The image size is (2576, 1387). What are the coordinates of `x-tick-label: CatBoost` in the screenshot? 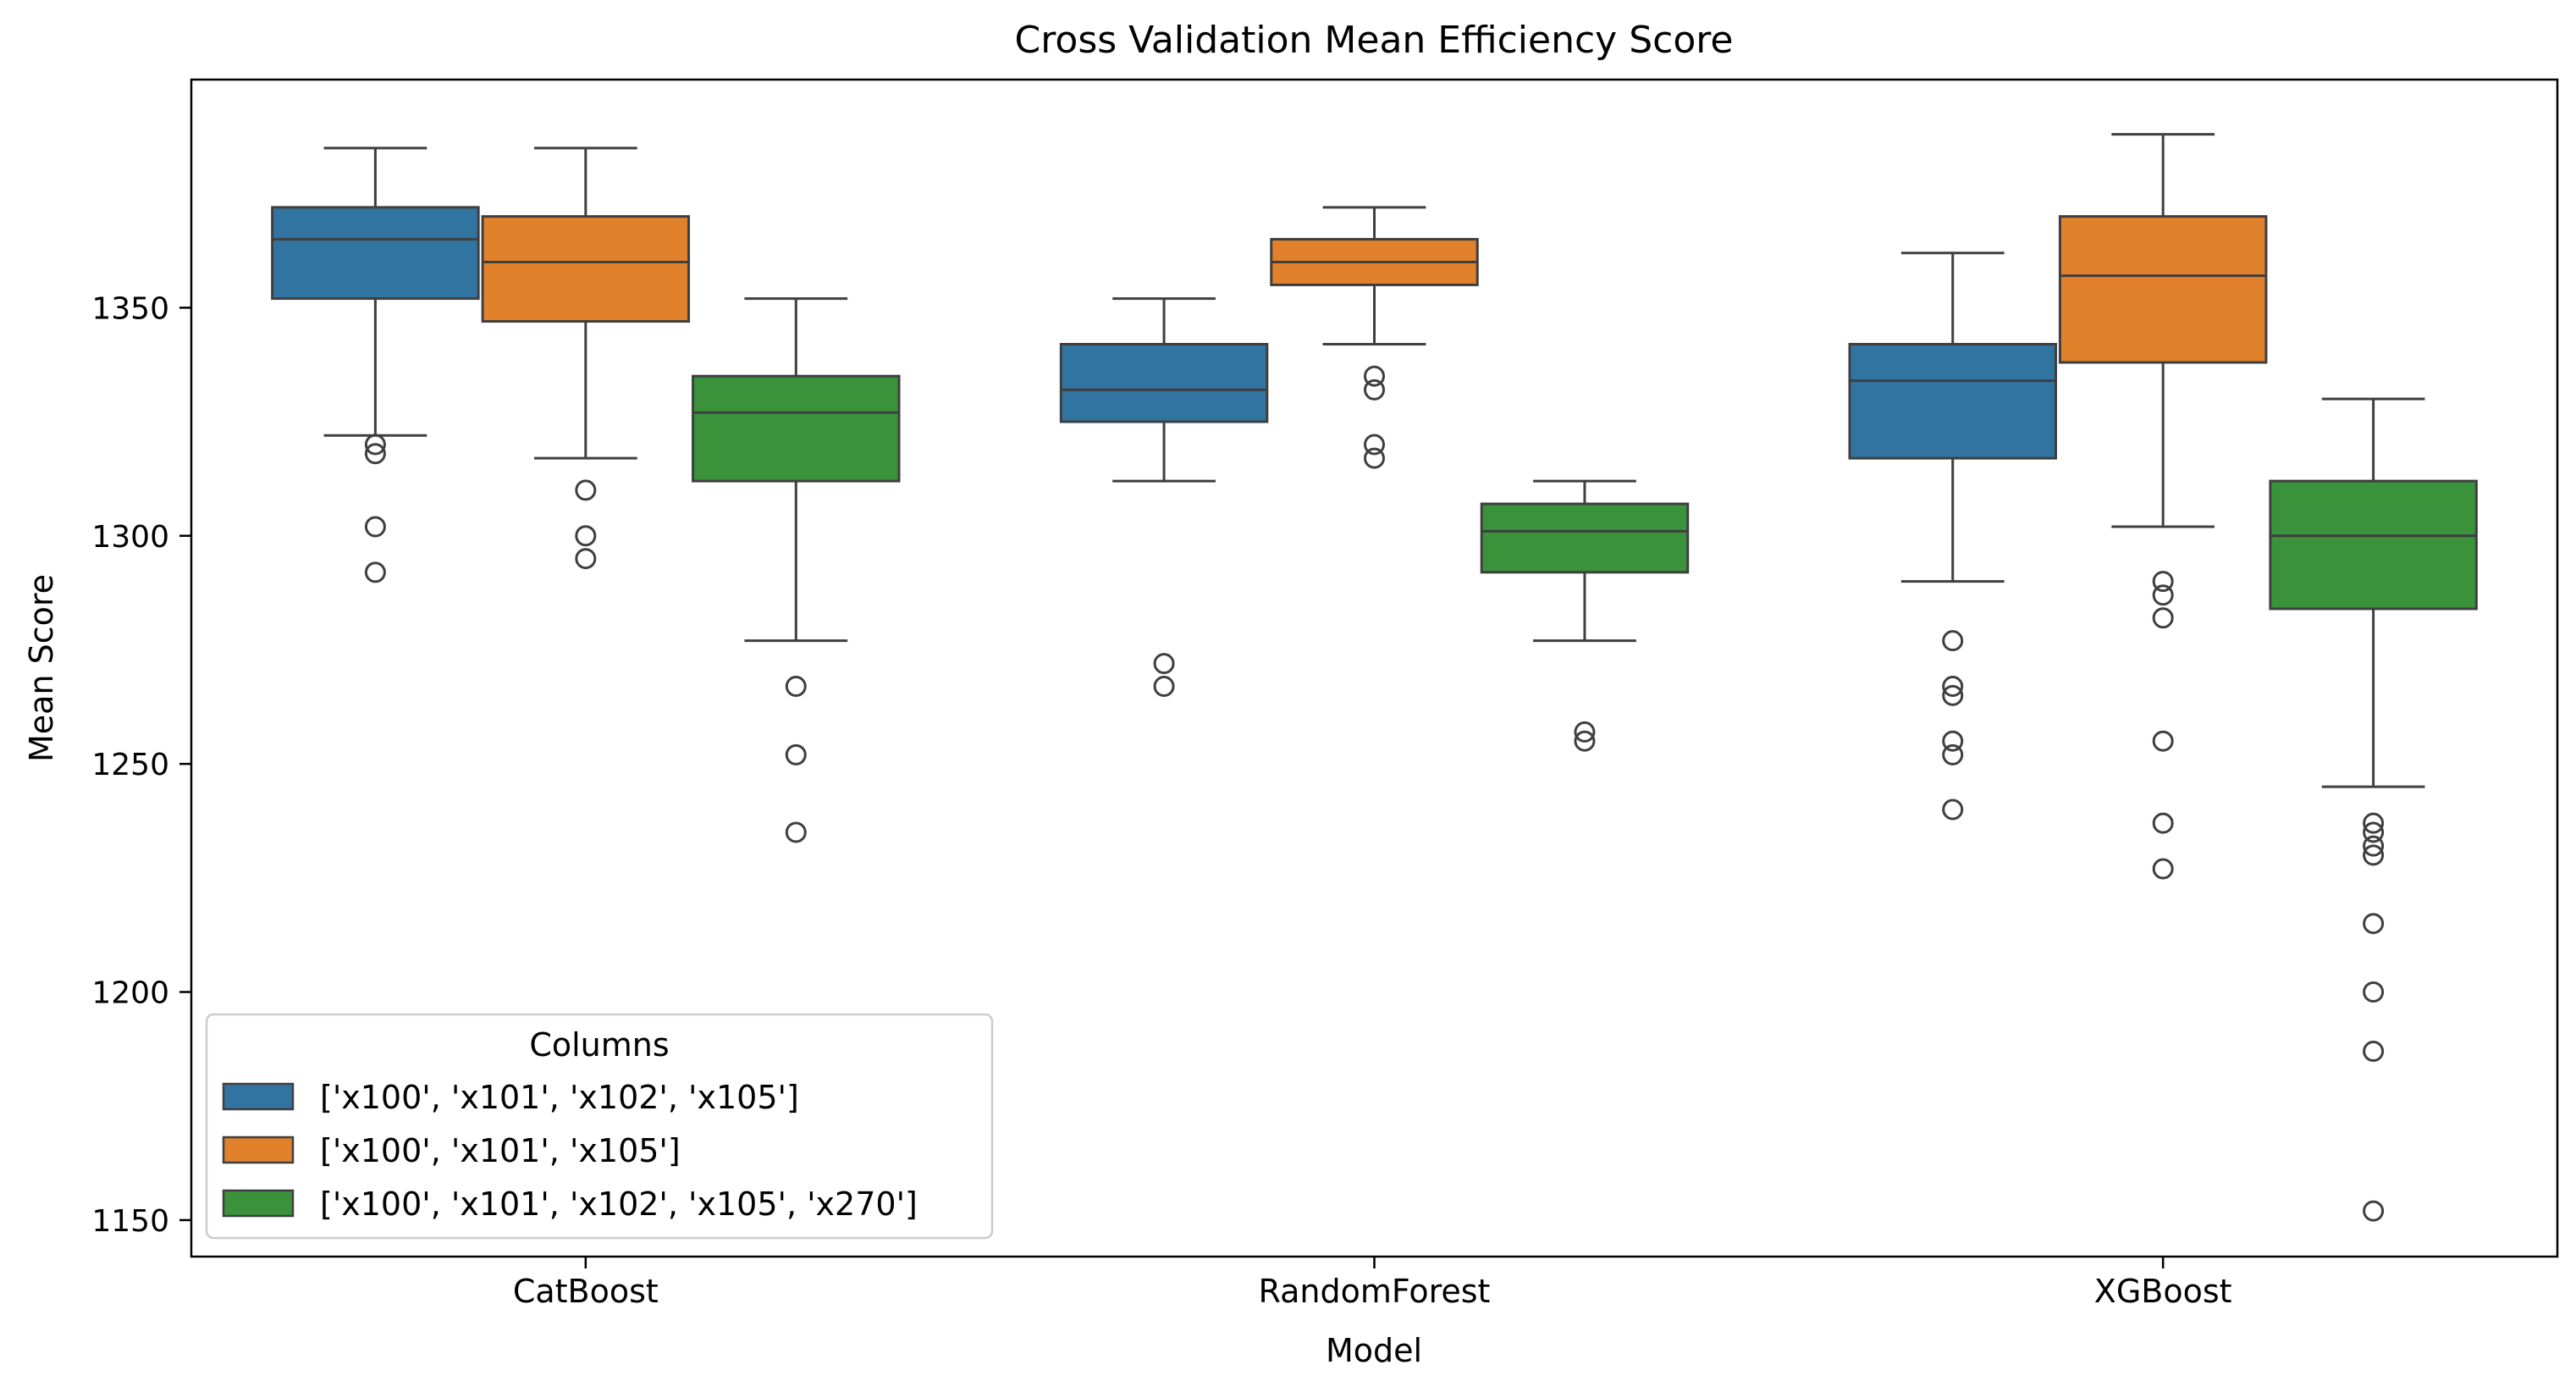 It's located at (586, 1291).